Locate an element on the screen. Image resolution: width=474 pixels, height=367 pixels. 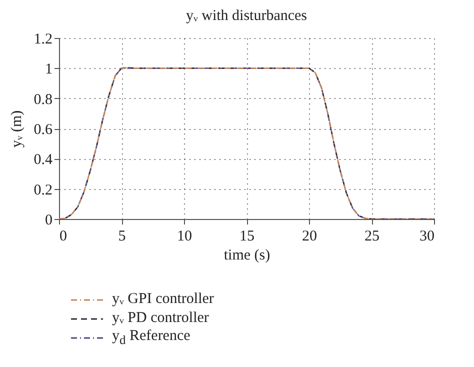
x-tick-label: 10 is located at coordinates (184, 236).